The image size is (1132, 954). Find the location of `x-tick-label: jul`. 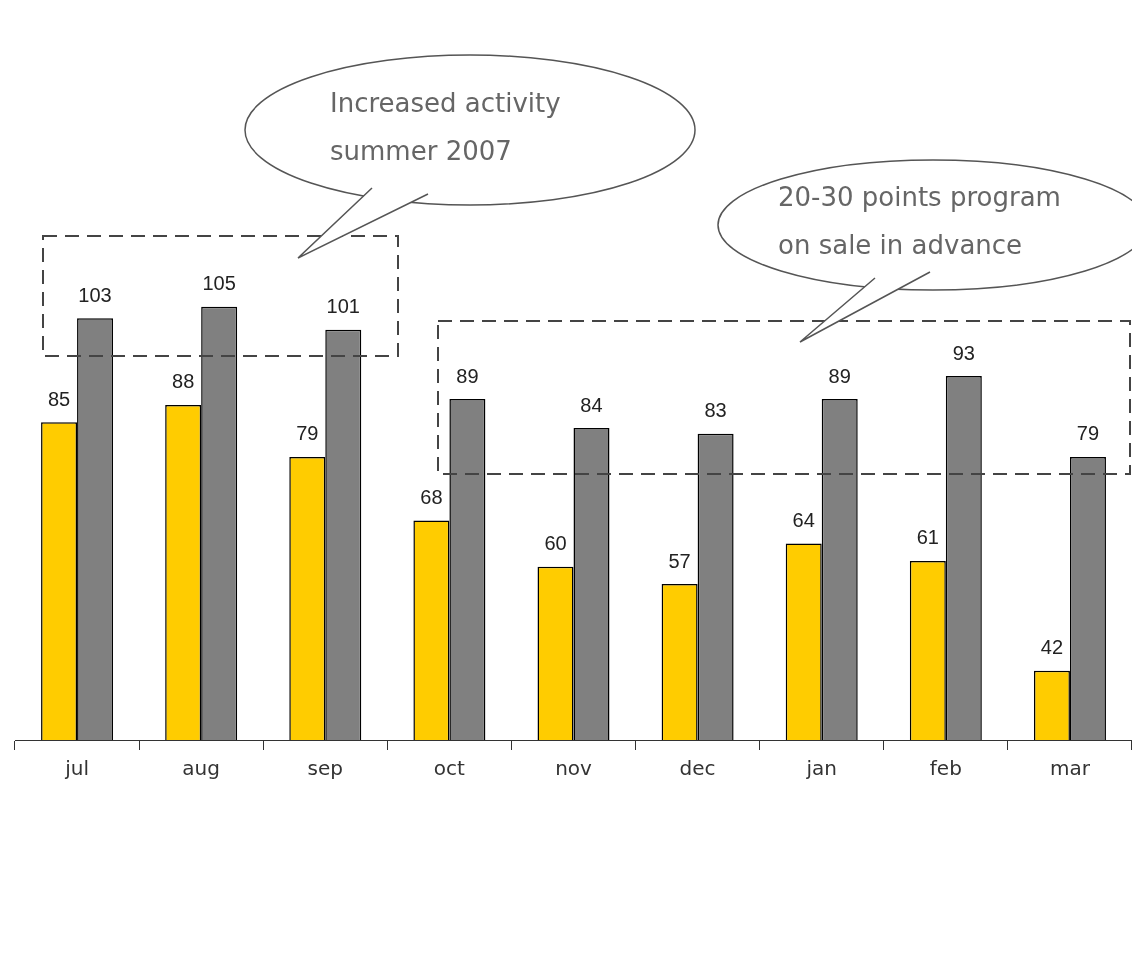

x-tick-label: jul is located at coordinates (76, 768).